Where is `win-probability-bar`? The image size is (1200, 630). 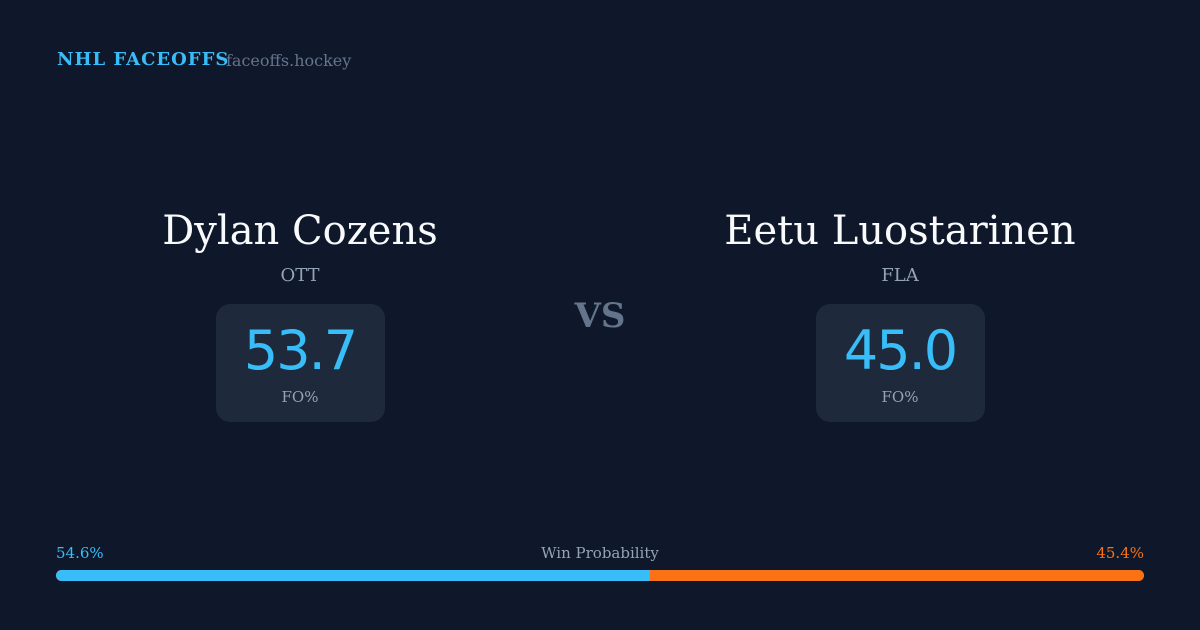 win-probability-bar is located at coordinates (600, 575).